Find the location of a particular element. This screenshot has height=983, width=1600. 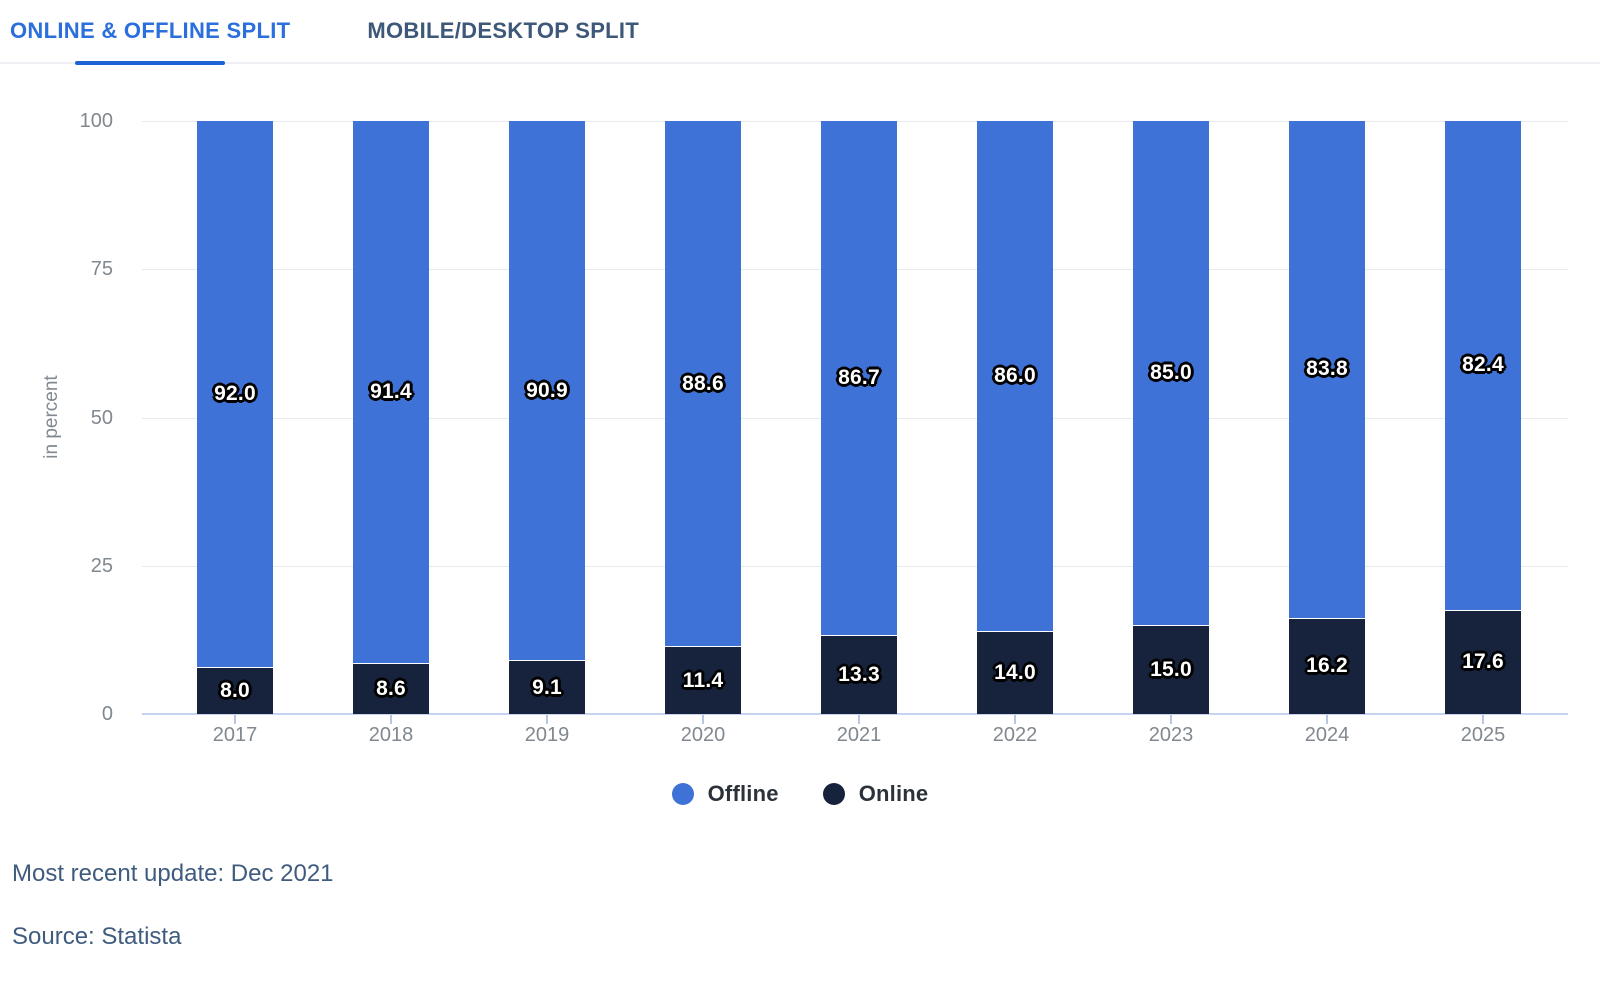

bar-column-2018: 91.4 8.6 is located at coordinates (391, 417).